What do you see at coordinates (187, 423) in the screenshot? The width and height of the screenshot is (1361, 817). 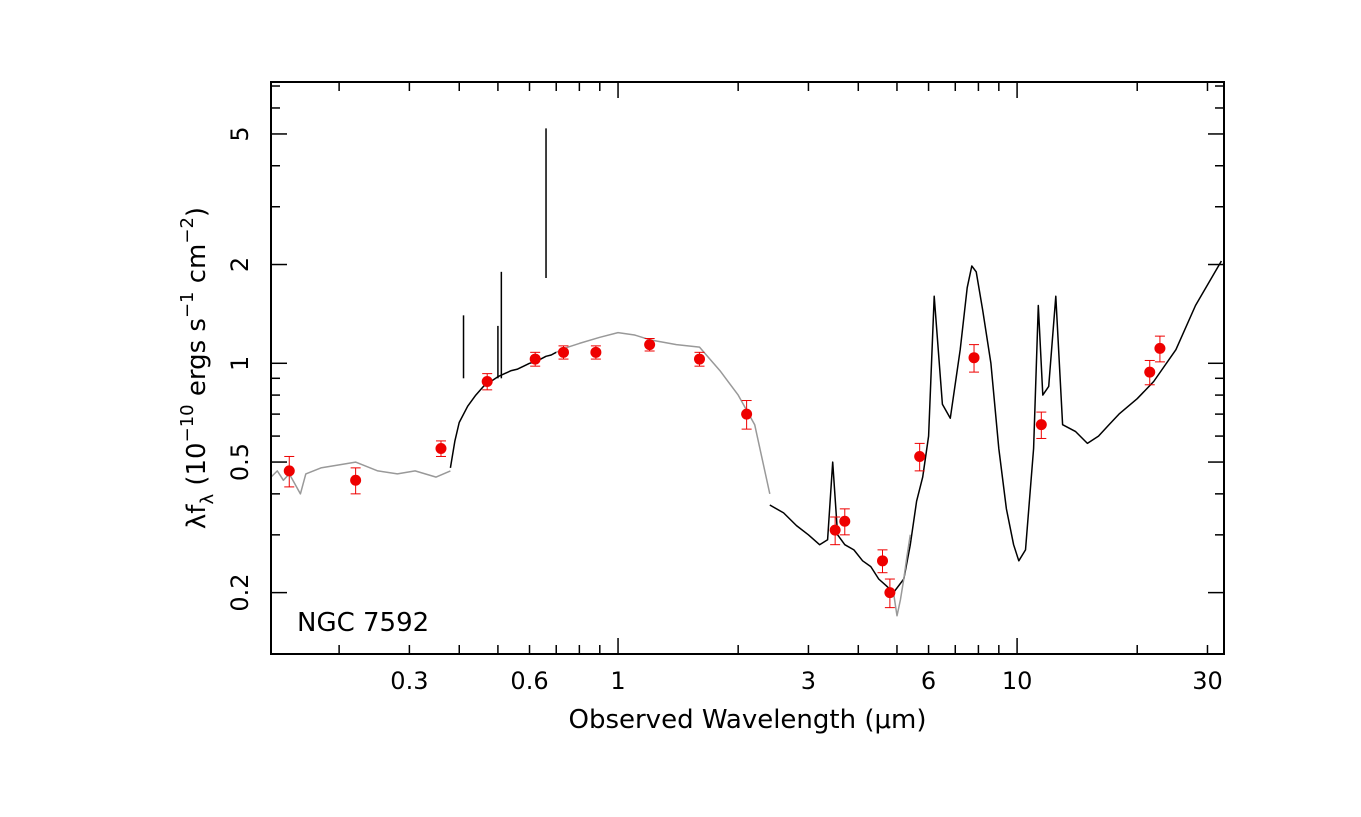 I see `y-label-exp1: −10` at bounding box center [187, 423].